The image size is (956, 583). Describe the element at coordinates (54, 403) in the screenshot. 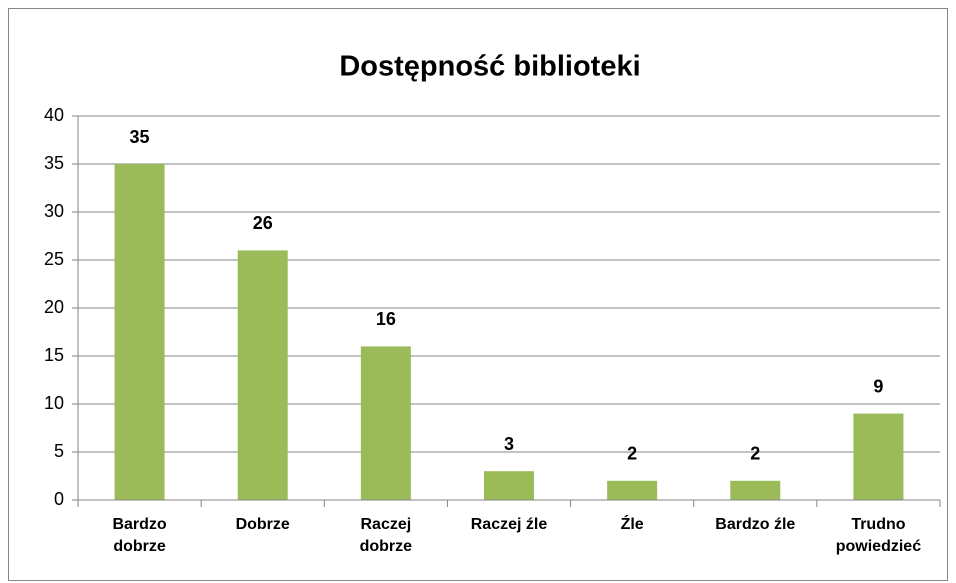

I see `y-tick-label: 10` at that location.